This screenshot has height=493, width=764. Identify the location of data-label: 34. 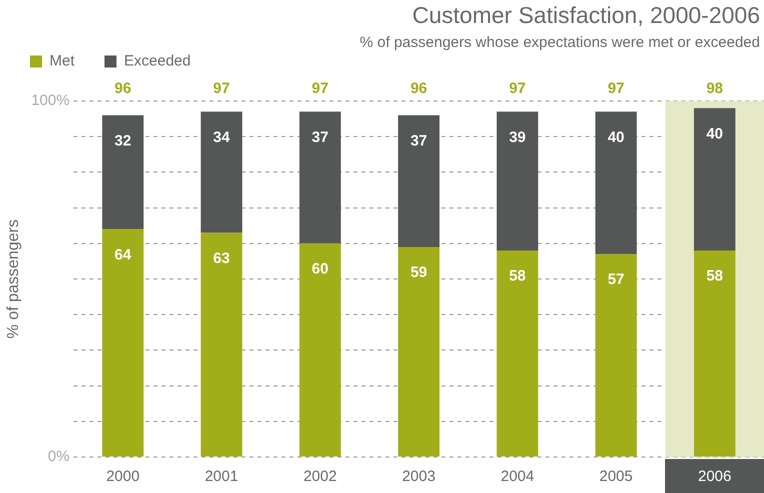
(222, 137).